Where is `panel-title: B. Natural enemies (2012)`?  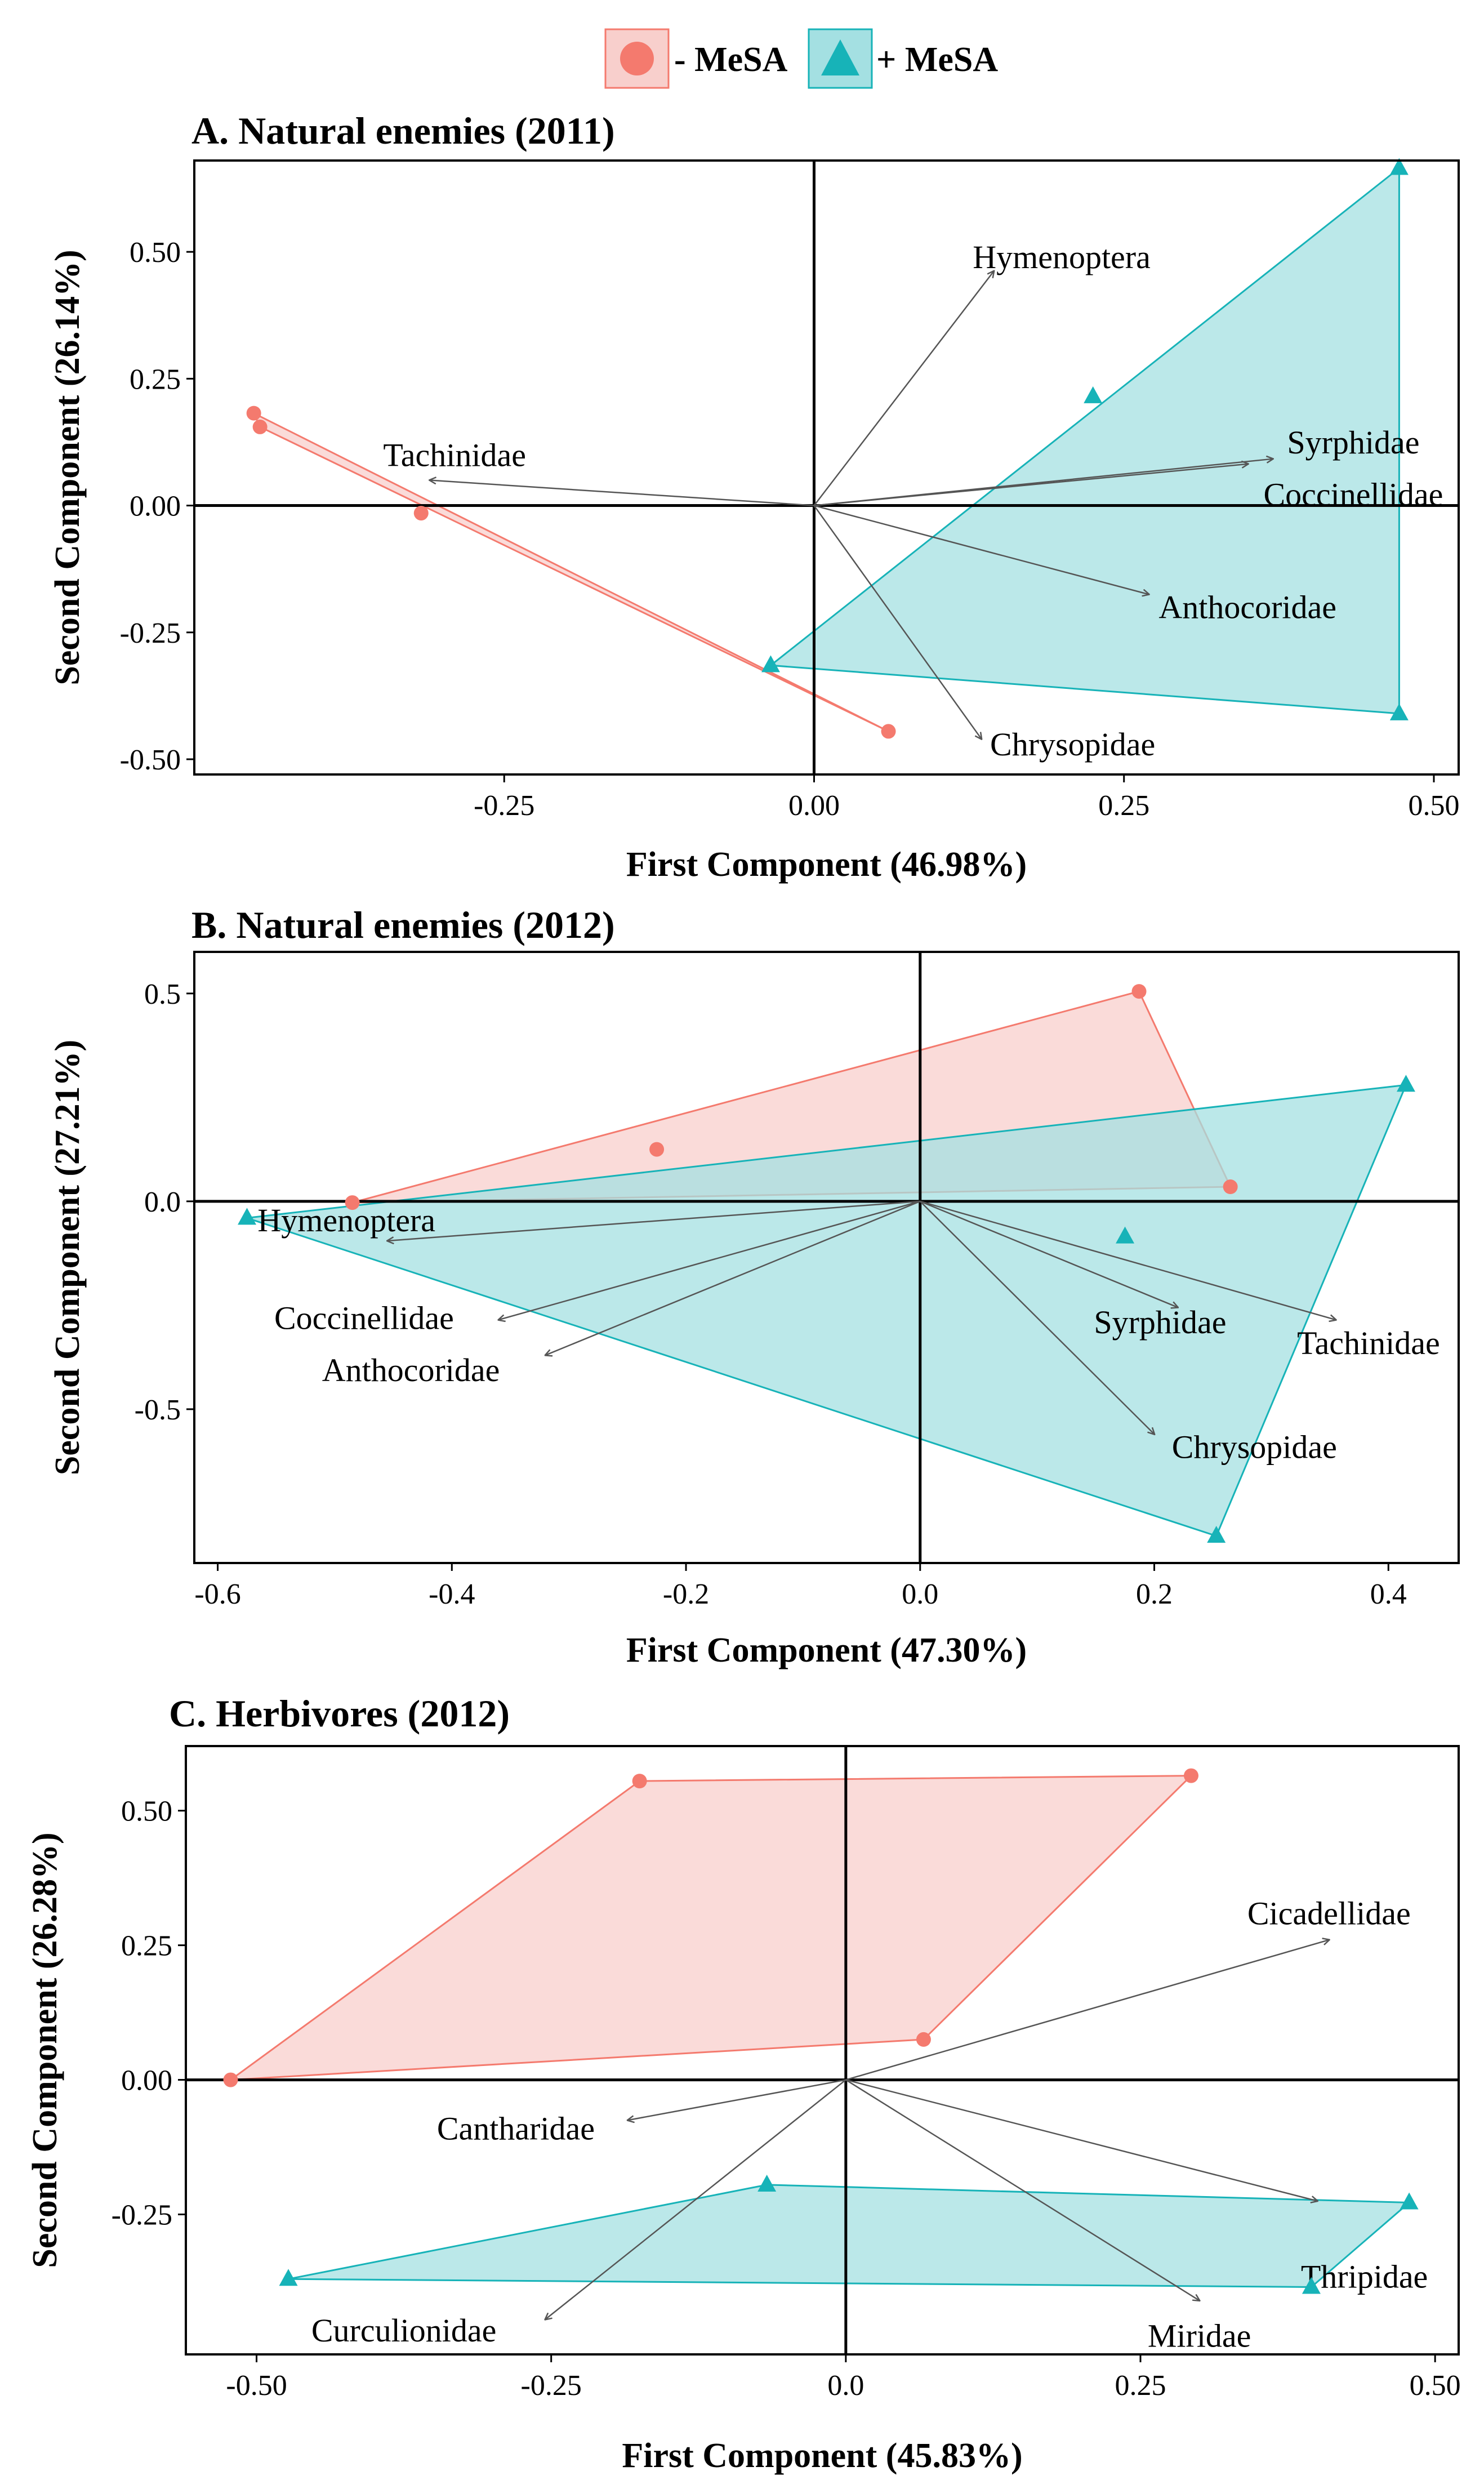
panel-title: B. Natural enemies (2012) is located at coordinates (403, 924).